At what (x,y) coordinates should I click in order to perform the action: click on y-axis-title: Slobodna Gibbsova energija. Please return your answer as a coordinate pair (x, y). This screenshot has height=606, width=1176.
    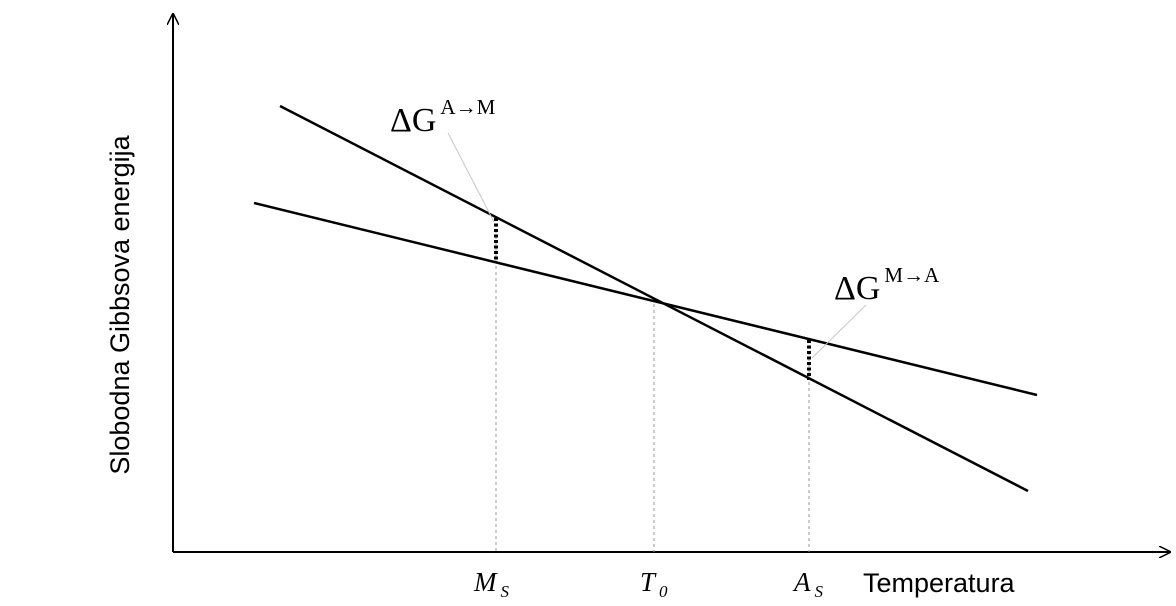
    Looking at the image, I should click on (120, 304).